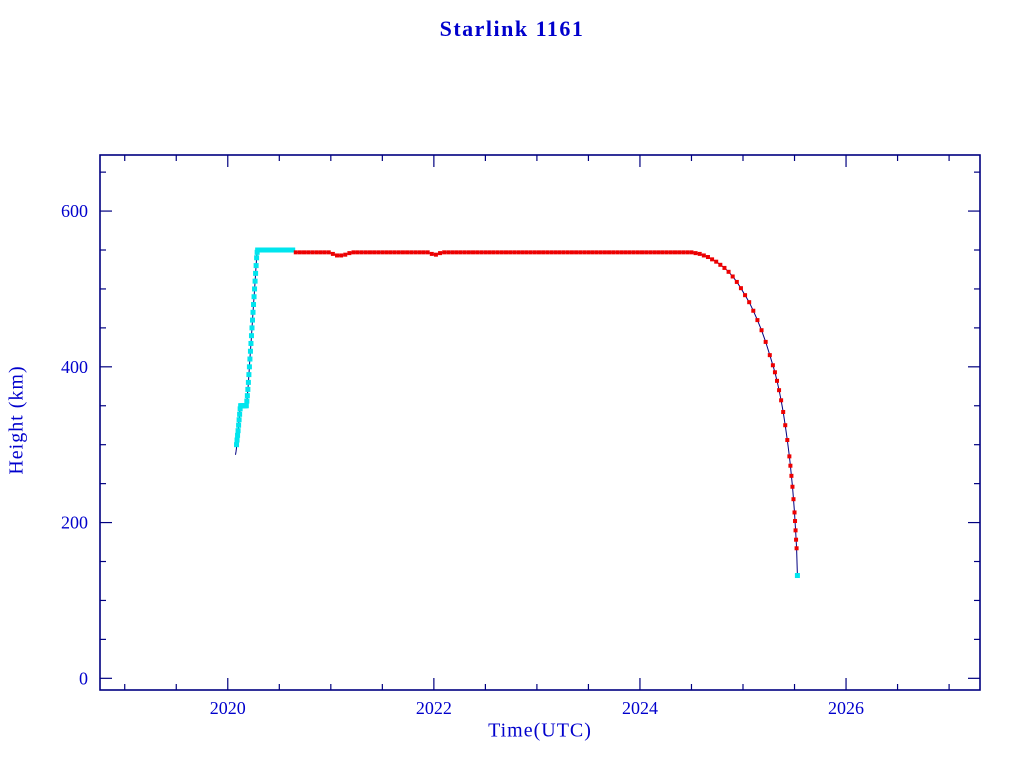 Image resolution: width=1024 pixels, height=768 pixels. I want to click on data-point-reentry-final-cyan, so click(797, 576).